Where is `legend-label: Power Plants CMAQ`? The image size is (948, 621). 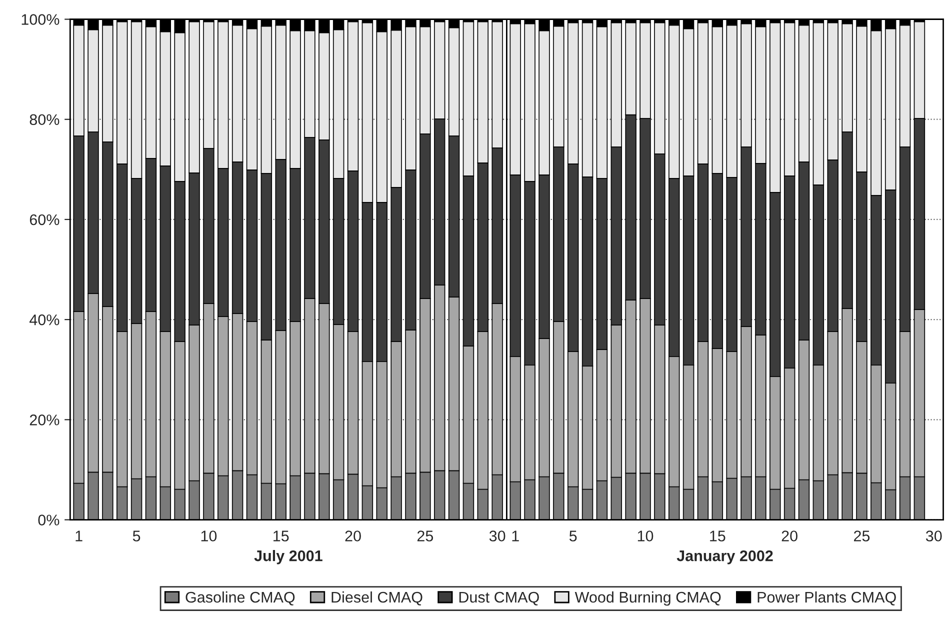 legend-label: Power Plants CMAQ is located at coordinates (827, 598).